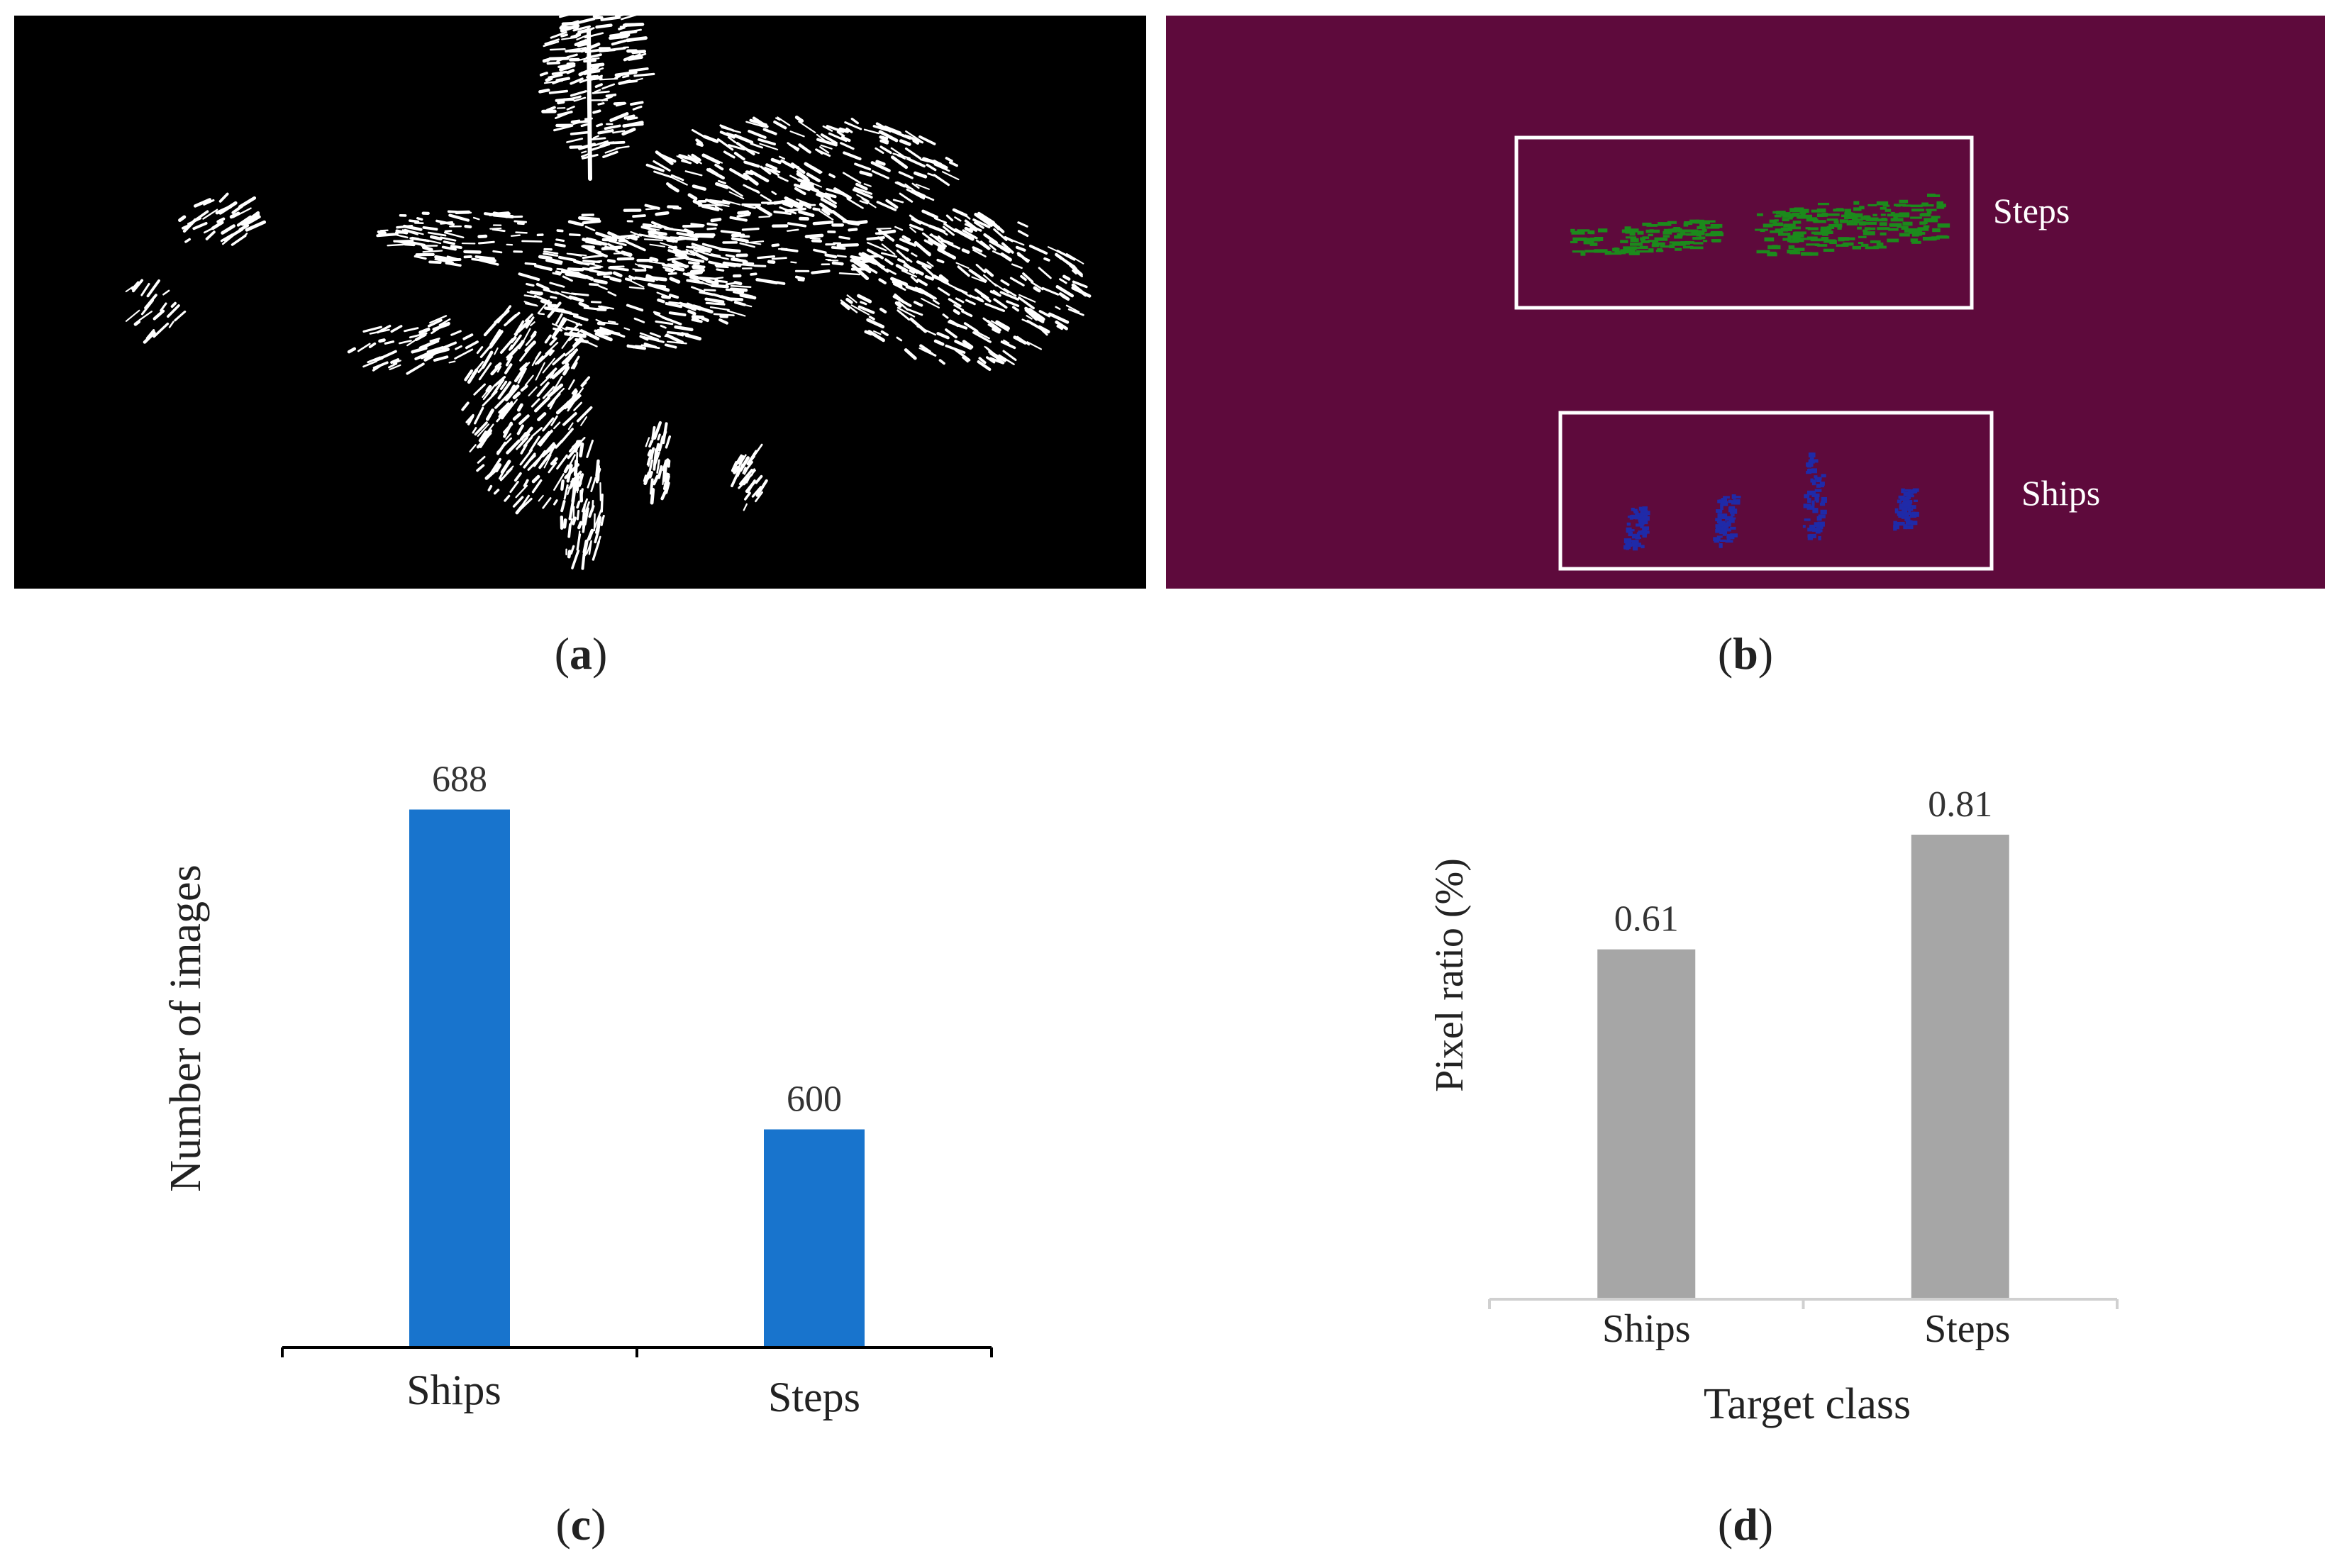 This screenshot has width=2337, height=1568. Describe the element at coordinates (459, 1078) in the screenshot. I see `c-bar-ships` at that location.